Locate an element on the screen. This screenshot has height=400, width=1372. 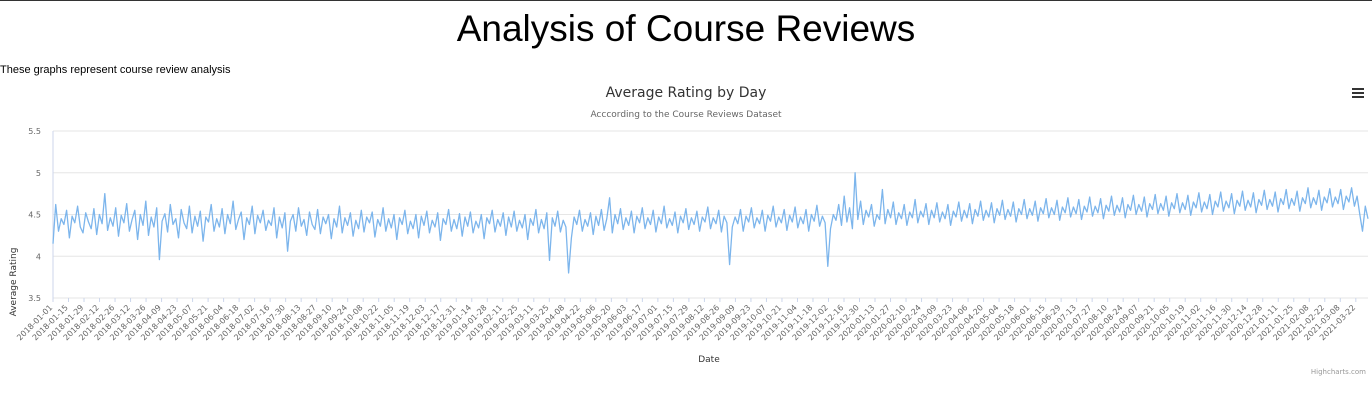
chart-subtitle: Acccording to the Course Reviews Dataset is located at coordinates (686, 115).